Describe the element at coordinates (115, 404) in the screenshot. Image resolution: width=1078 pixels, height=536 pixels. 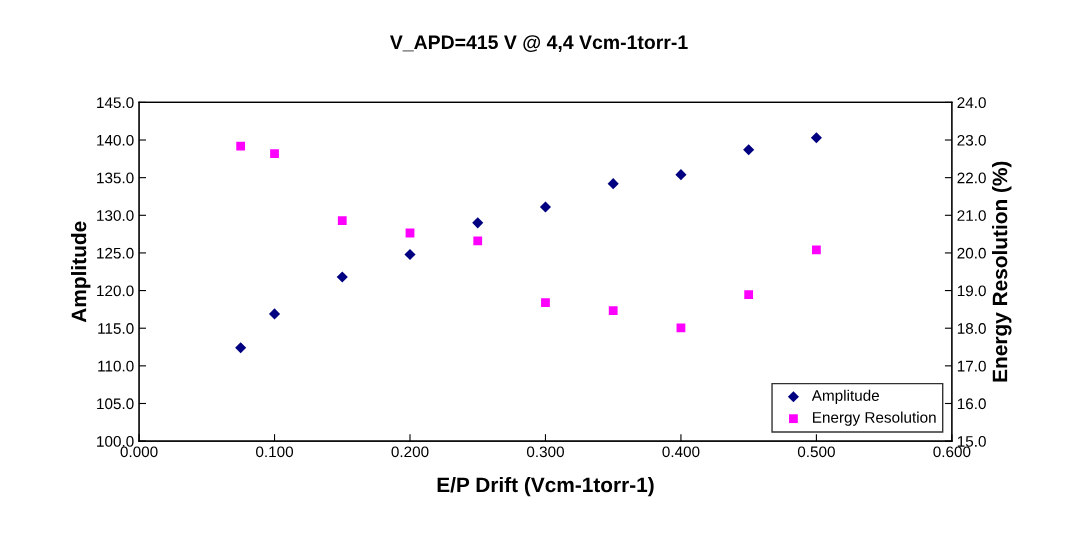
I see `y-tick-label: 105.0` at that location.